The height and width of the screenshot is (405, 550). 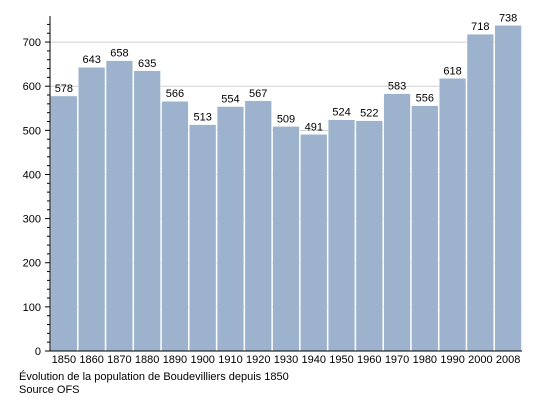 What do you see at coordinates (425, 360) in the screenshot?
I see `x-tick-label: 1980` at bounding box center [425, 360].